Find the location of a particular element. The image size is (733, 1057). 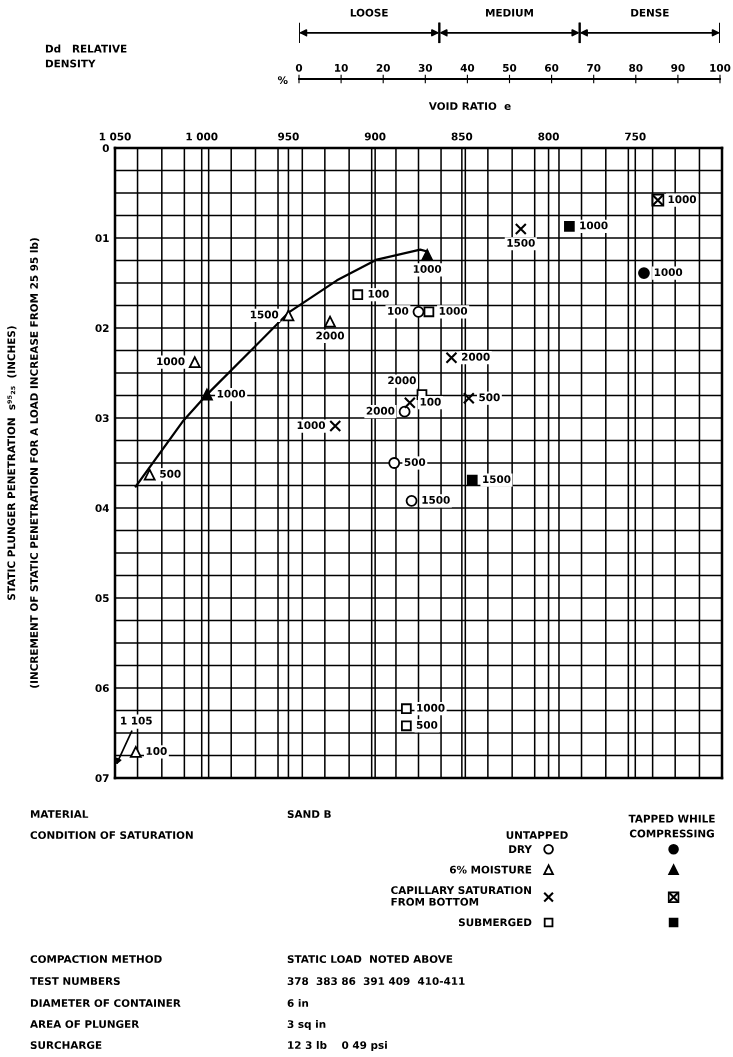

x2-tick-label: 60 is located at coordinates (552, 67).